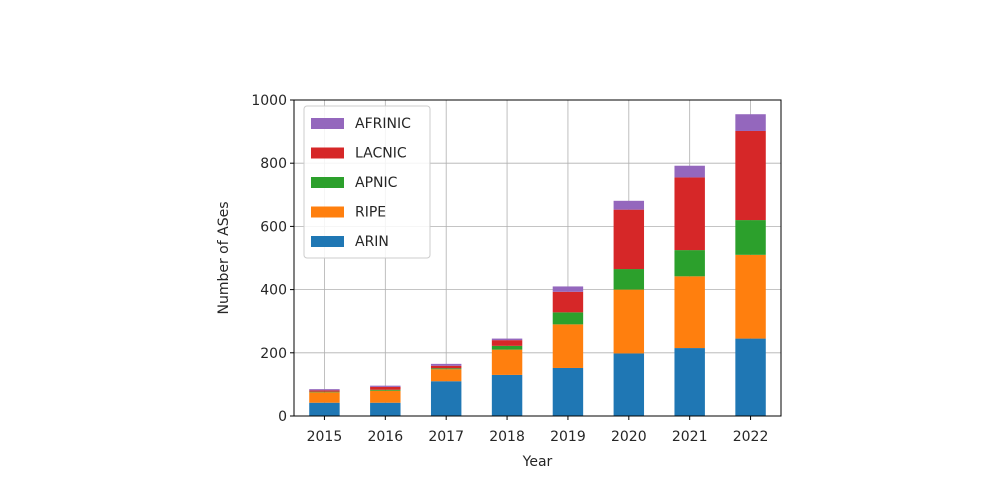 This screenshot has height=478, width=1005. What do you see at coordinates (327, 182) in the screenshot?
I see `legend-swatch-apnic` at bounding box center [327, 182].